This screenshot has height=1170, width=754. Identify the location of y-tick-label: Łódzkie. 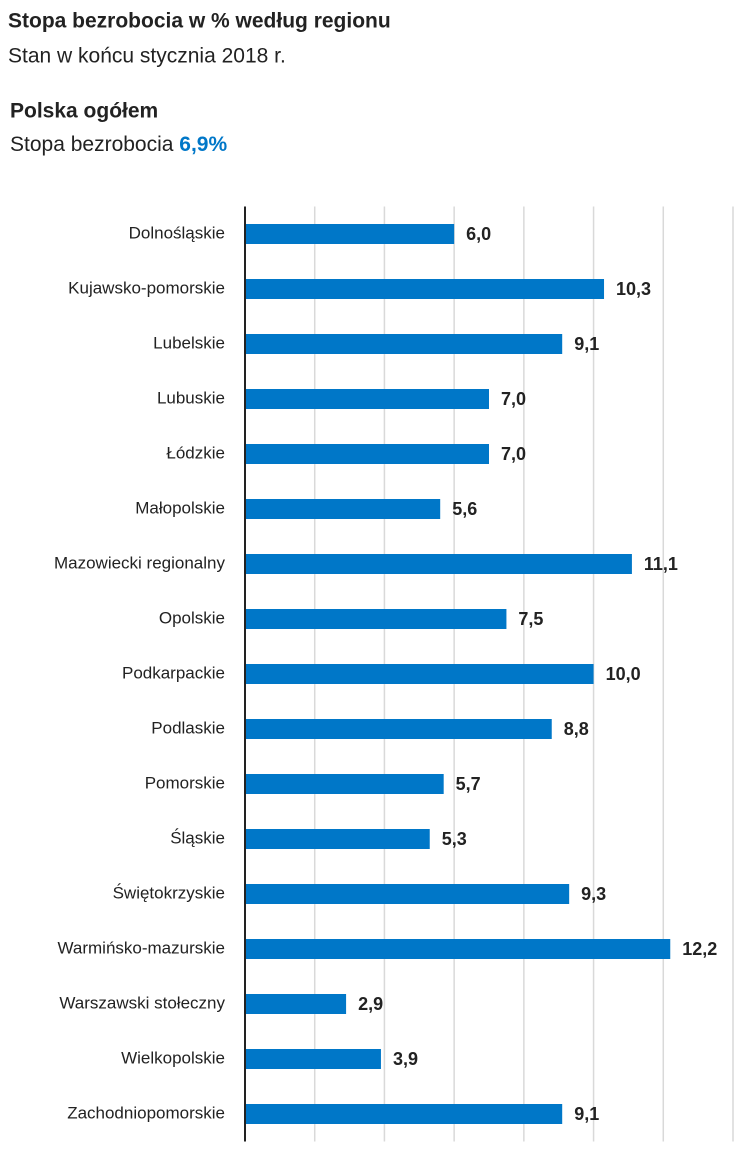
(195, 452).